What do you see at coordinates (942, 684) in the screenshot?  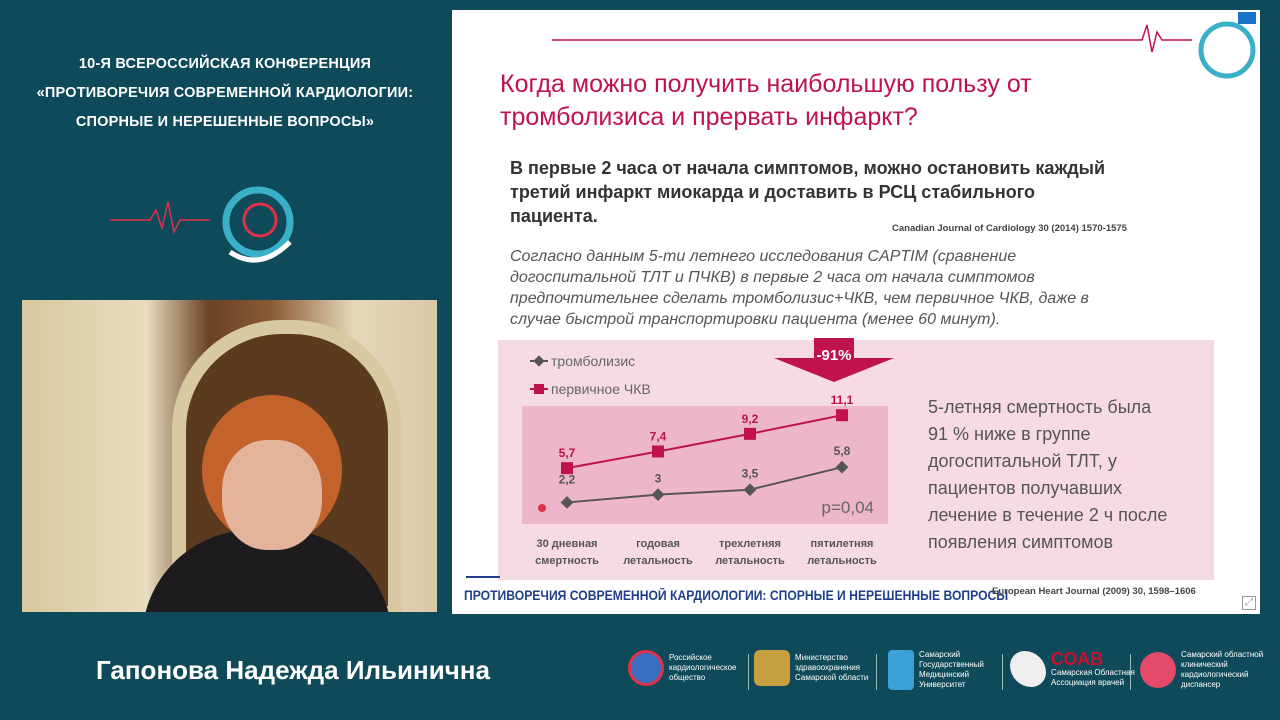 I see `logo-text: Университет` at bounding box center [942, 684].